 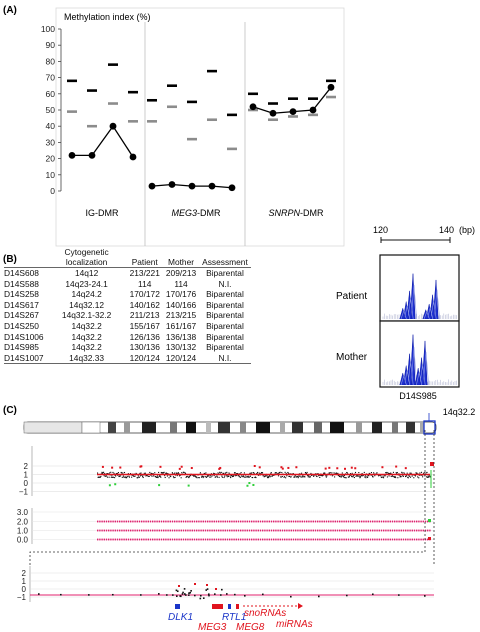 I want to click on chromosome-band, so click(x=359, y=427).